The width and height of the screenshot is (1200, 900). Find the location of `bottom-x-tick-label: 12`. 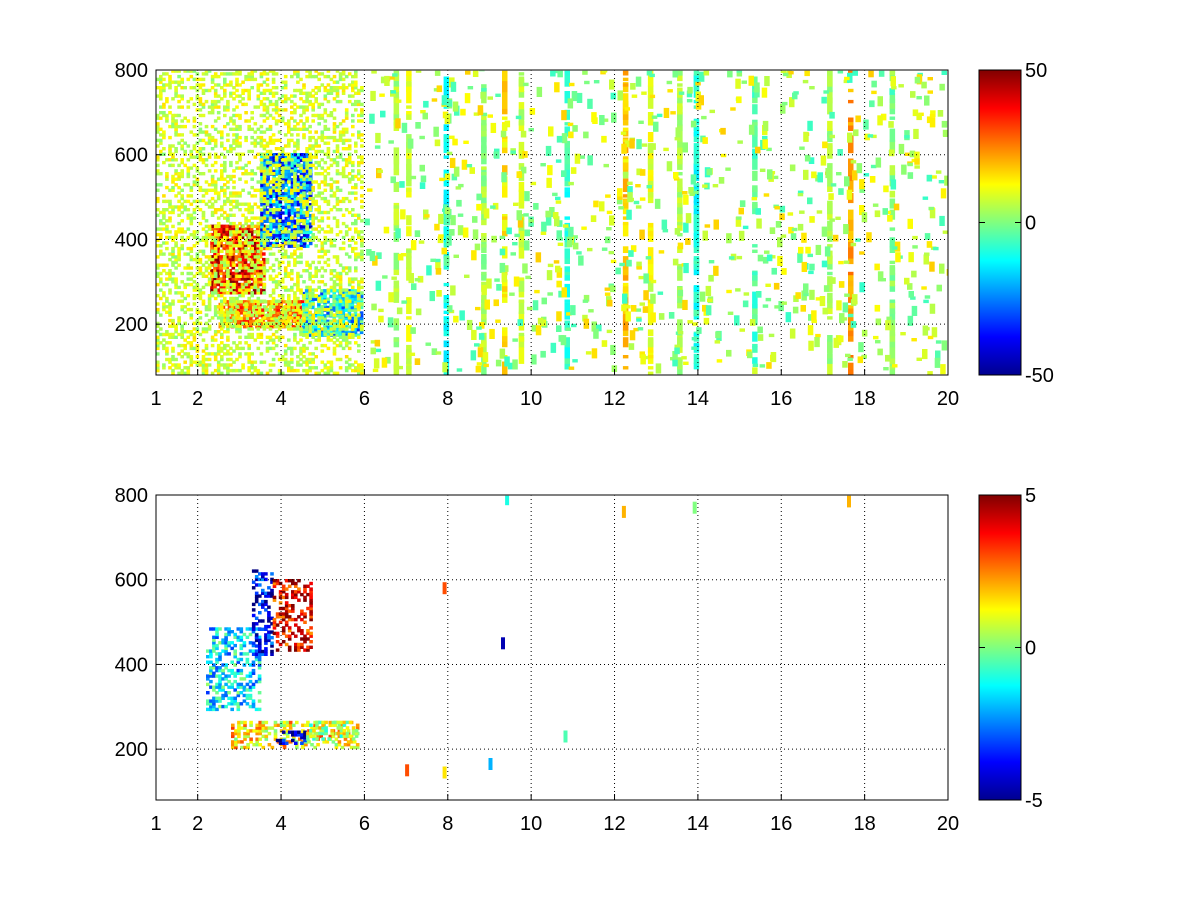

bottom-x-tick-label: 12 is located at coordinates (614, 824).